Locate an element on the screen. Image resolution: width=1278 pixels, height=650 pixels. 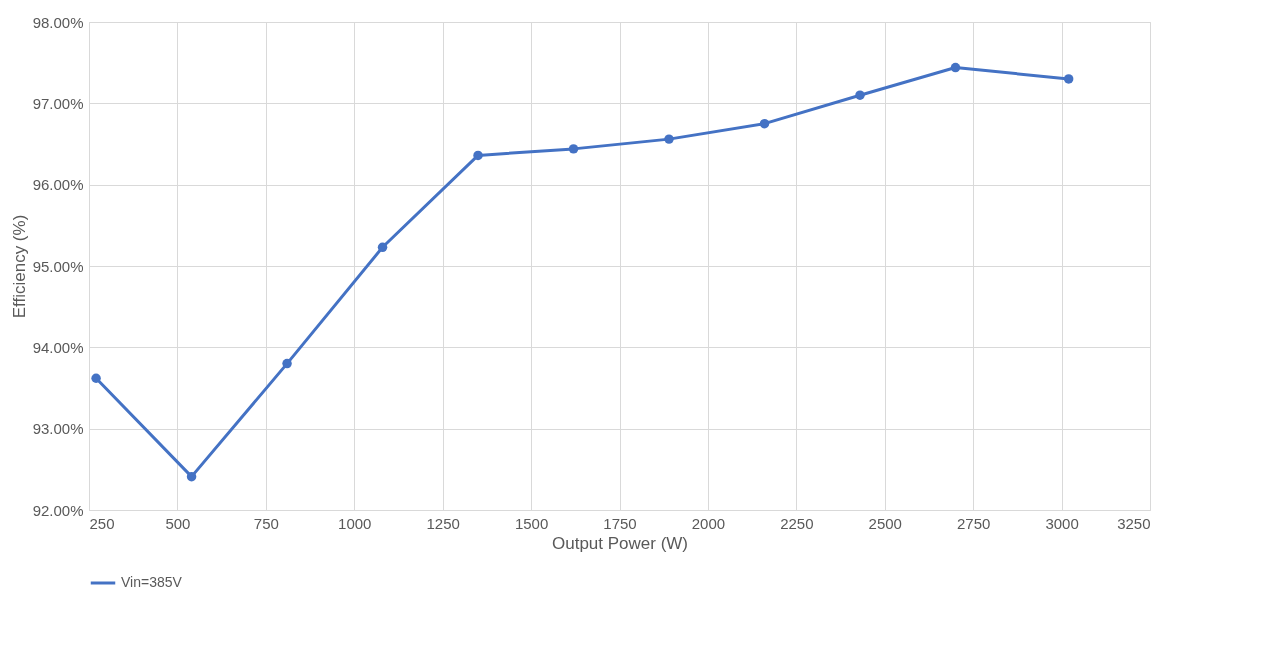
y-tick-label: 93.00% is located at coordinates (58, 429).